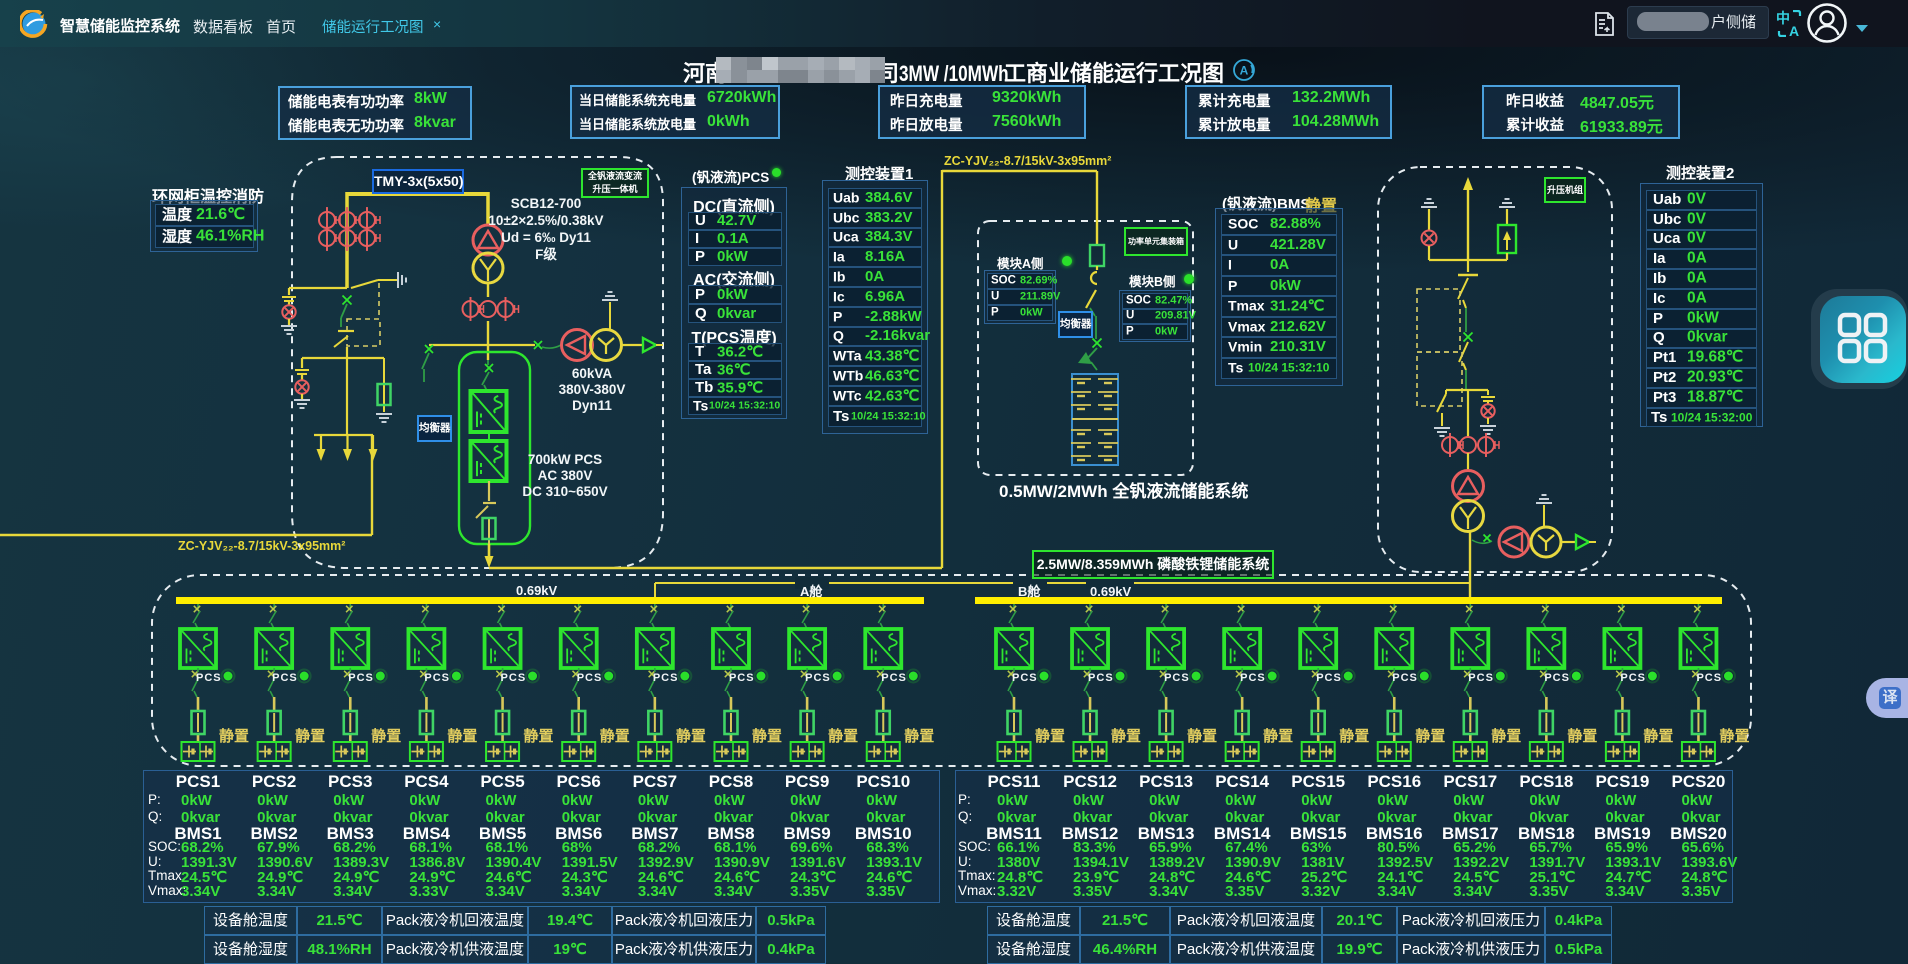 Image resolution: width=1908 pixels, height=964 pixels. I want to click on svg-text: F级, so click(546, 254).